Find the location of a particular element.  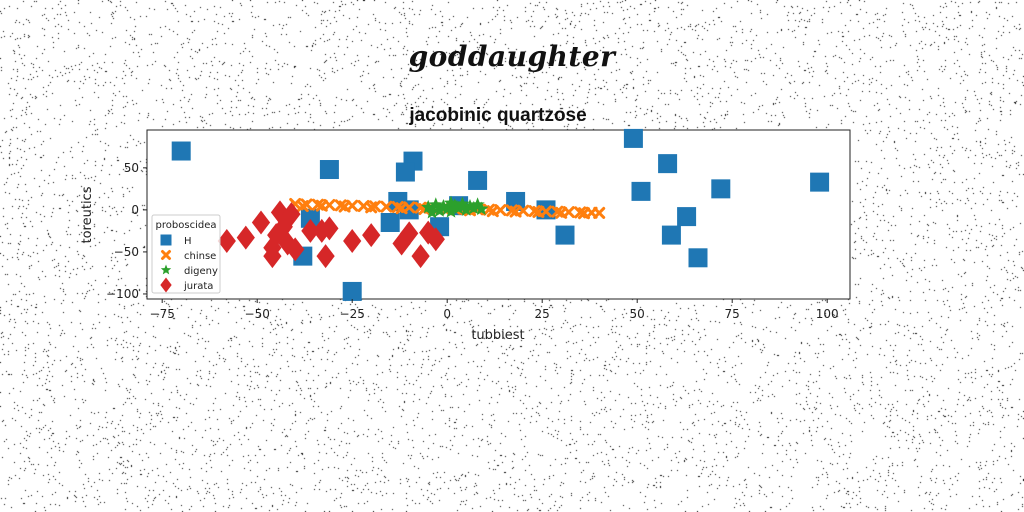

series-digeny is located at coordinates (455, 207).